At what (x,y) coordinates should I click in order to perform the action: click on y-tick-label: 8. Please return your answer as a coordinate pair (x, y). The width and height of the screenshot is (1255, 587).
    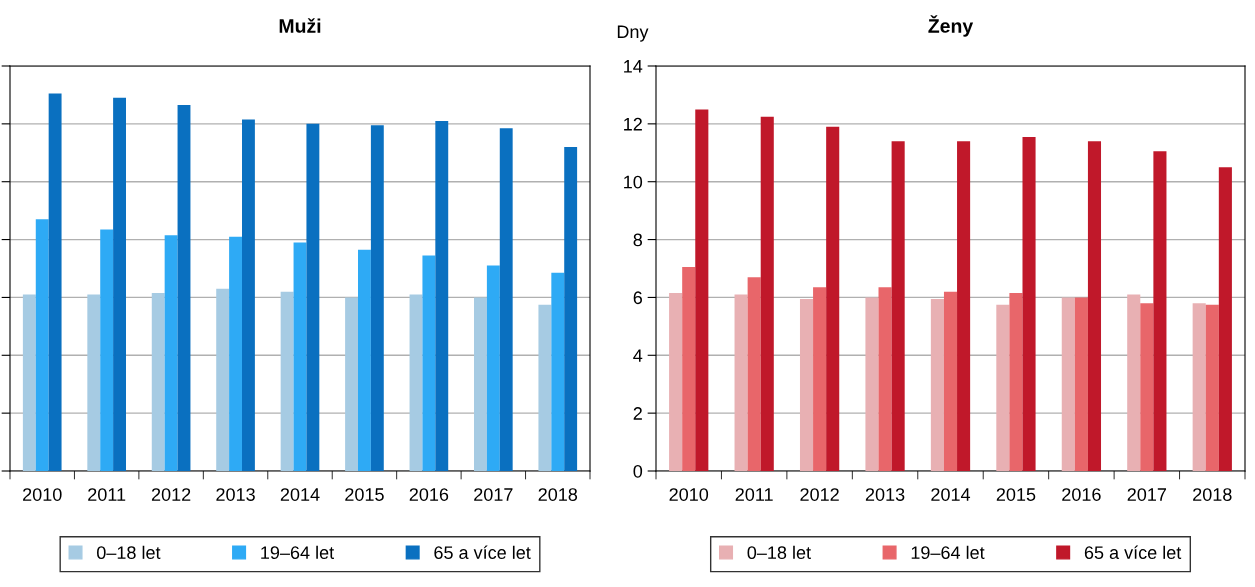
    Looking at the image, I should click on (638, 240).